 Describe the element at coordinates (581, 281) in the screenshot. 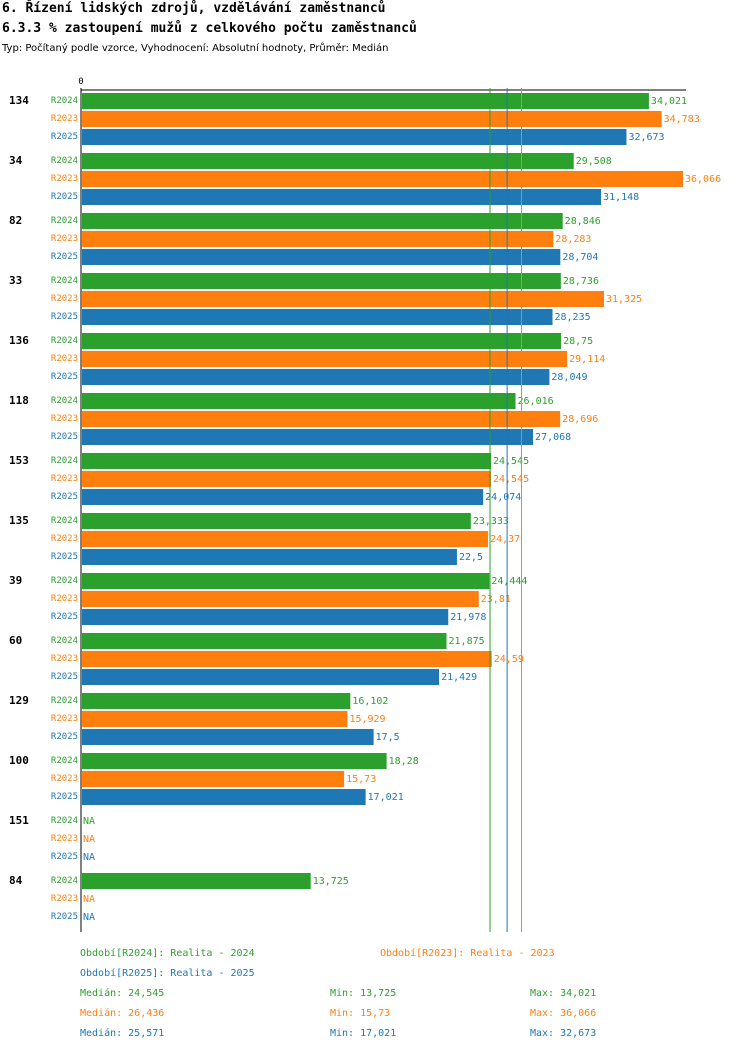

I see `data-label: 28,736` at that location.